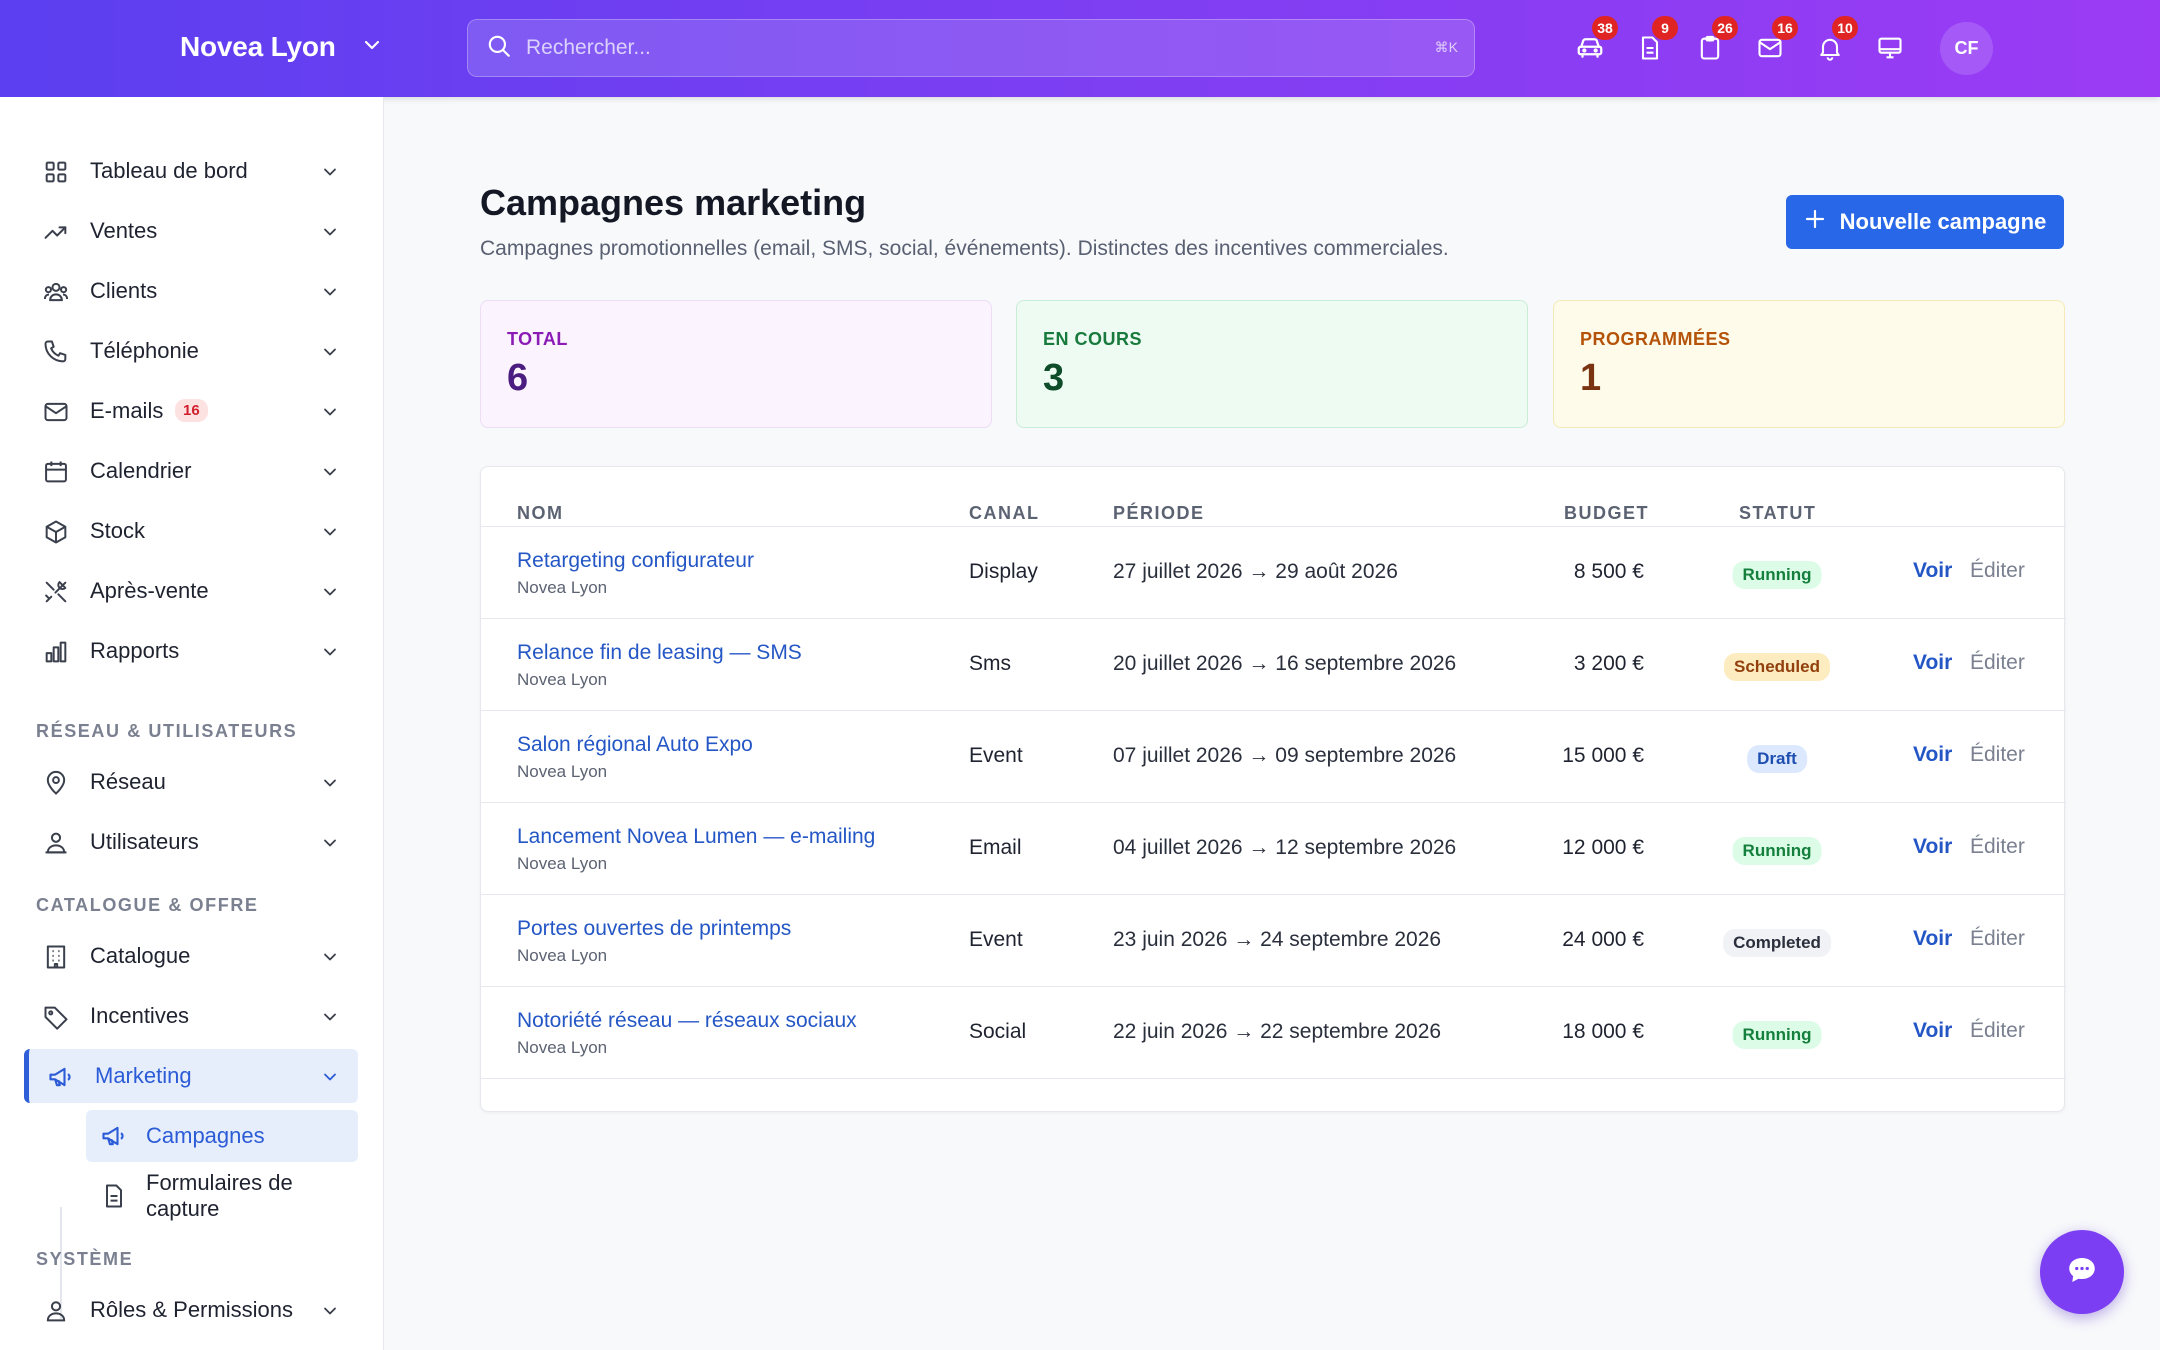  What do you see at coordinates (1778, 513) in the screenshot?
I see `column-header-status: STATUT` at bounding box center [1778, 513].